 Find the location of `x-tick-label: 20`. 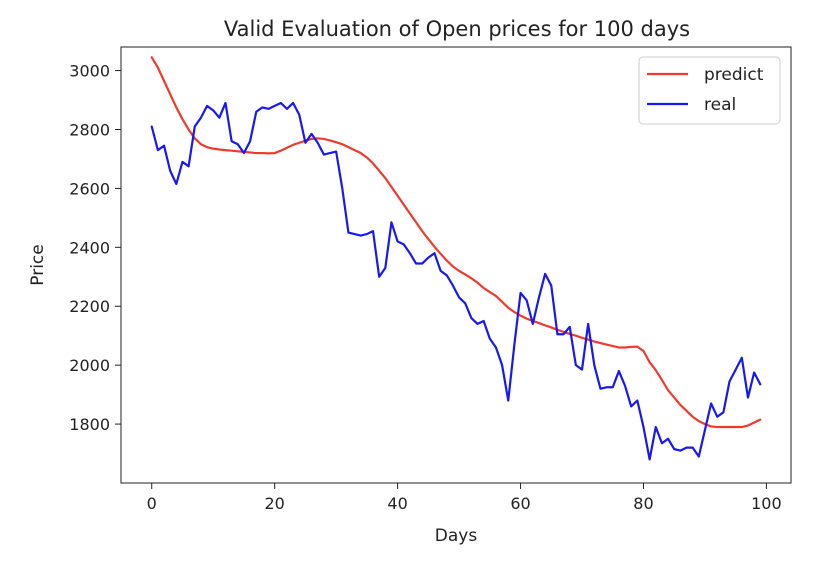

x-tick-label: 20 is located at coordinates (274, 503).